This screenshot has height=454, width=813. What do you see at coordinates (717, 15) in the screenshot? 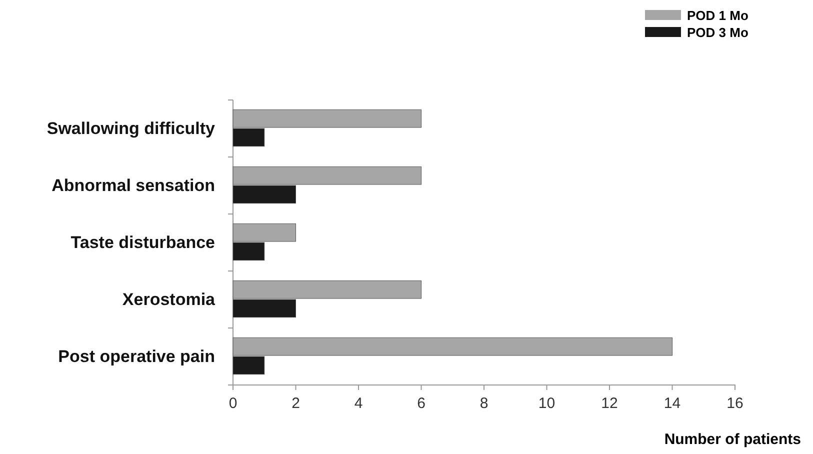
I see `legend-label: POD 1 Mo` at bounding box center [717, 15].